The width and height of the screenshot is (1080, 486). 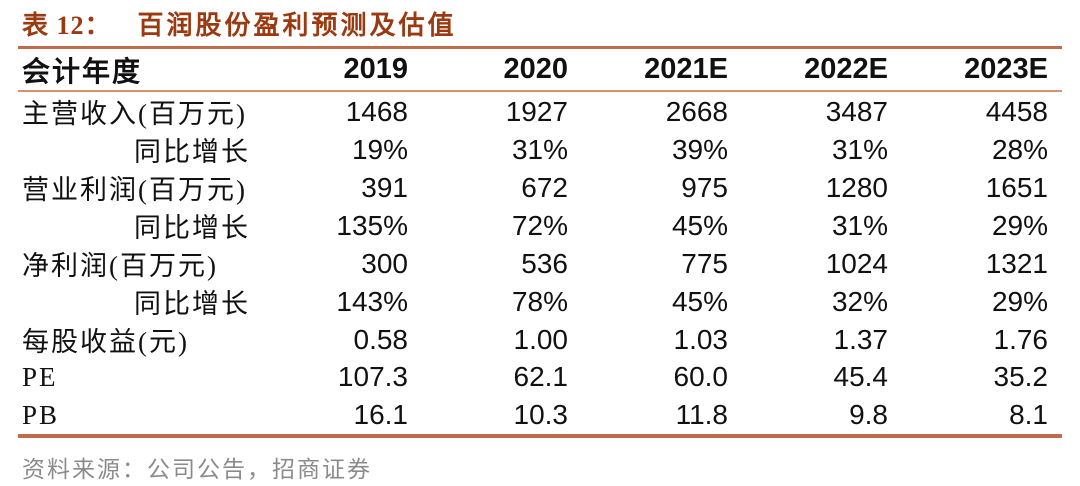 I want to click on table-cell: 28%, so click(x=1019, y=149).